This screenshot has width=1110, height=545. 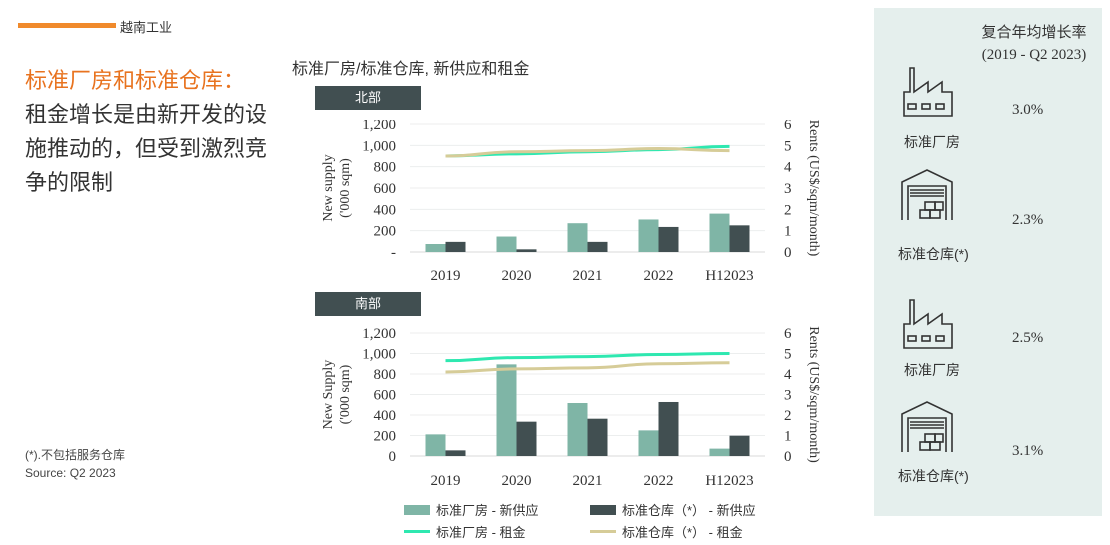 I want to click on legend-warehouse-rent: 标准仓库（*） - 租金, so click(x=666, y=531).